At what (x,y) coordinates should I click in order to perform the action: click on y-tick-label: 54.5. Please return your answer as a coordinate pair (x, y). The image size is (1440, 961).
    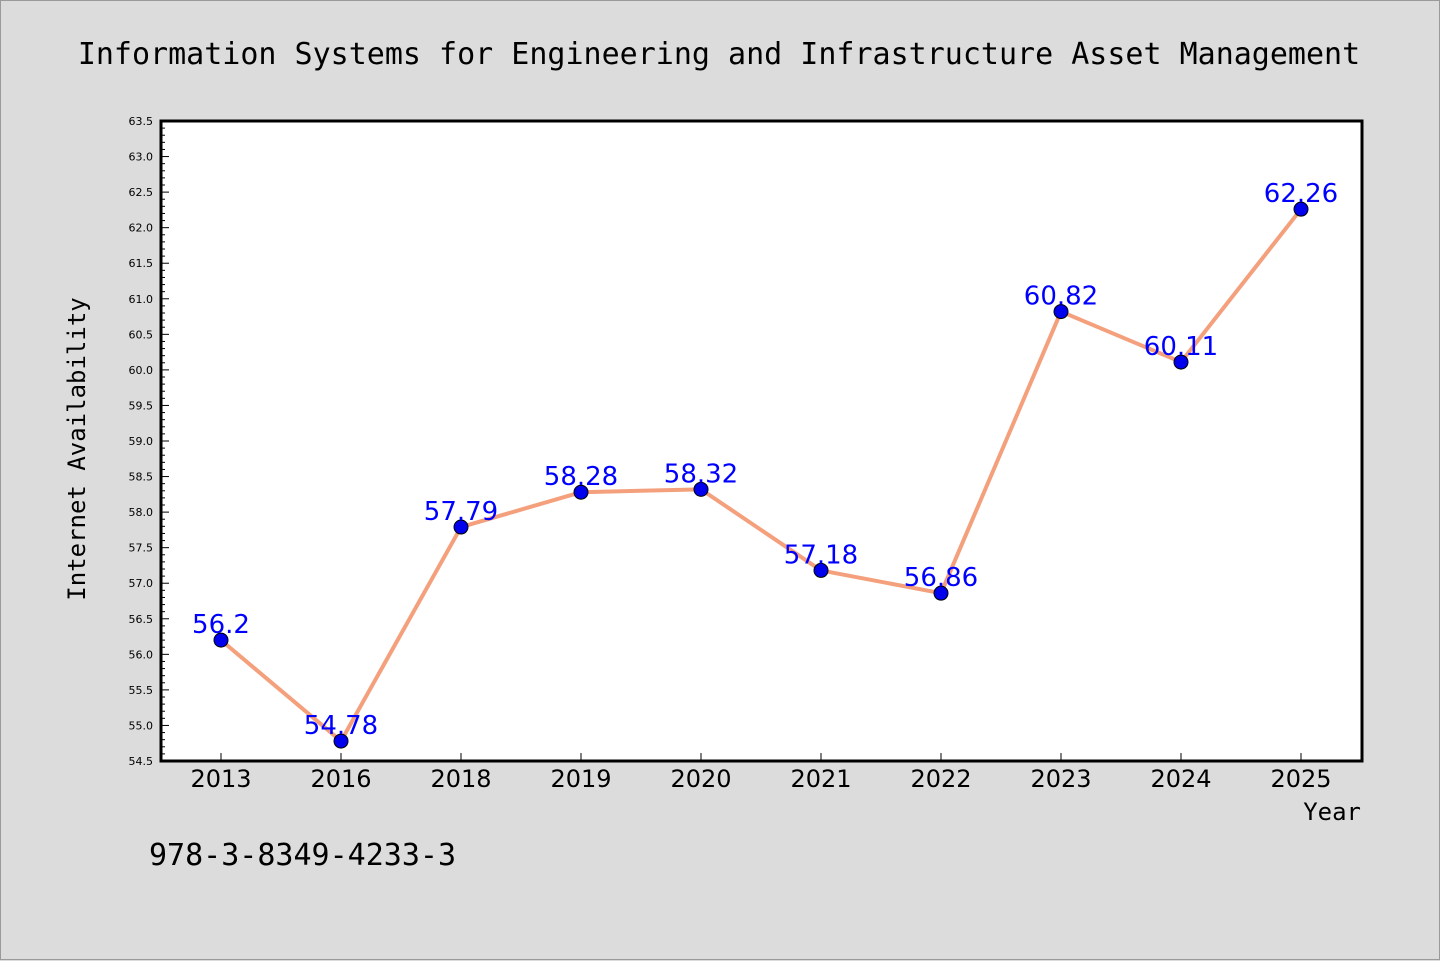
    Looking at the image, I should click on (141, 761).